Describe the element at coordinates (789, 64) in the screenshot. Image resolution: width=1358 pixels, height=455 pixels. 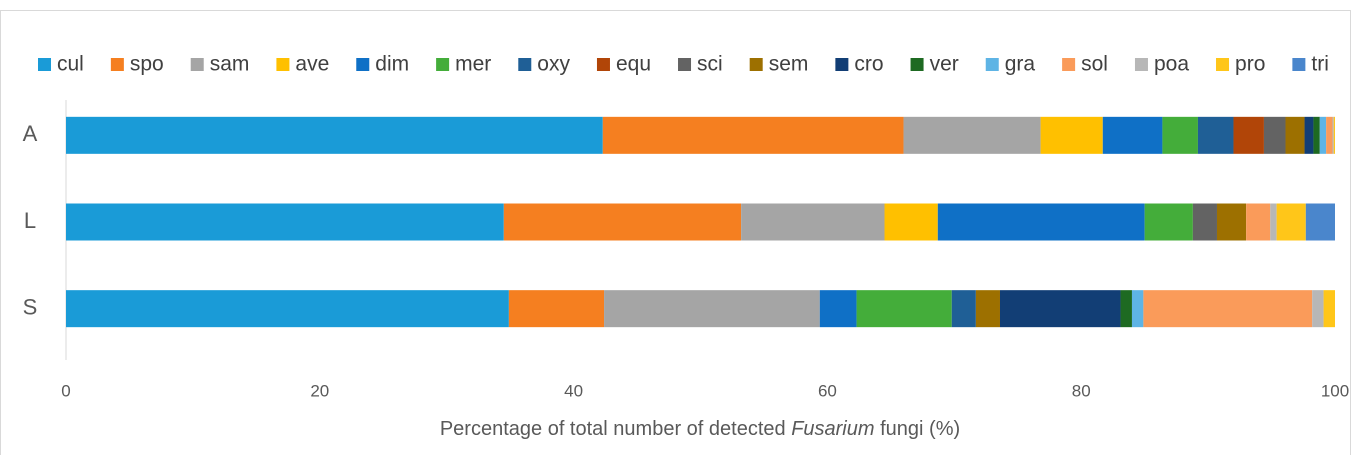
I see `legend-label: sem` at that location.